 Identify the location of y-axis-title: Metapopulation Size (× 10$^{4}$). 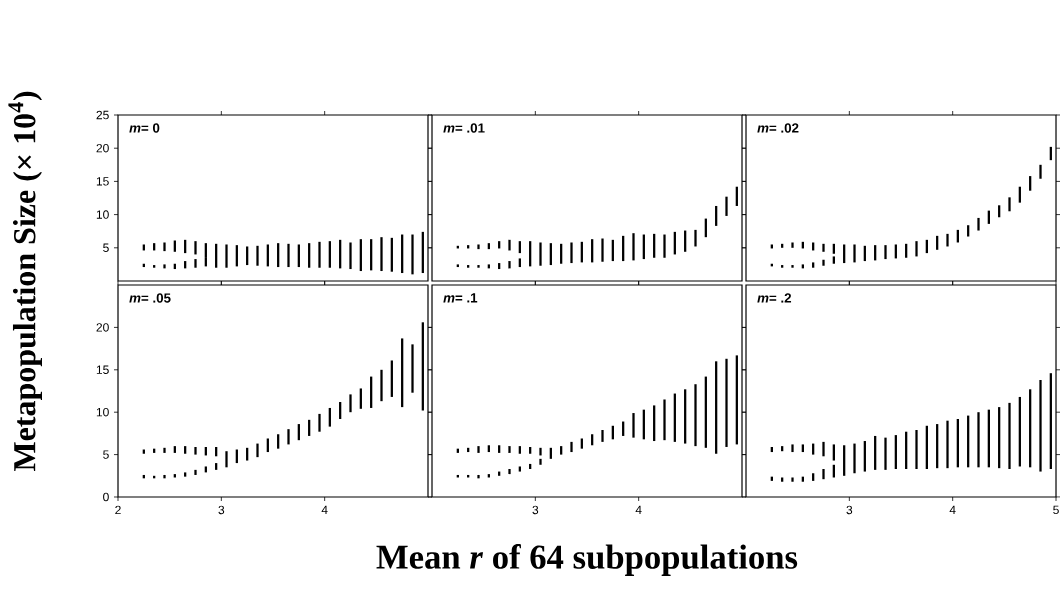
(25, 281).